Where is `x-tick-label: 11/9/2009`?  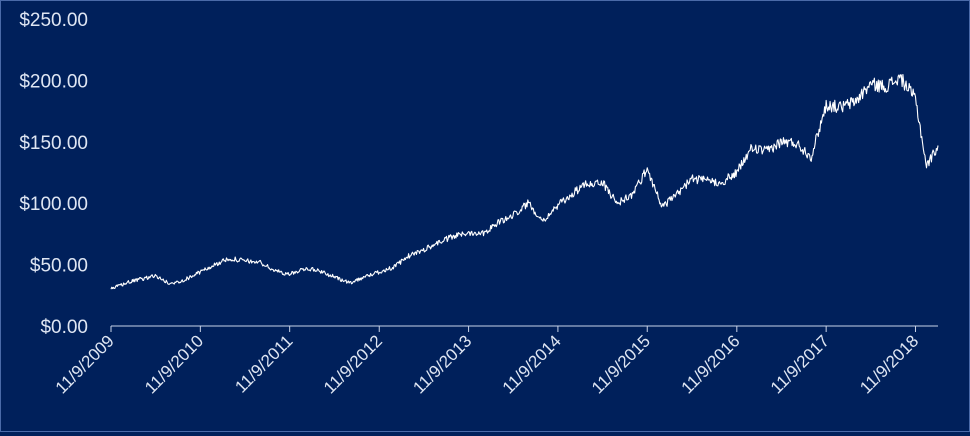 x-tick-label: 11/9/2009 is located at coordinates (85, 364).